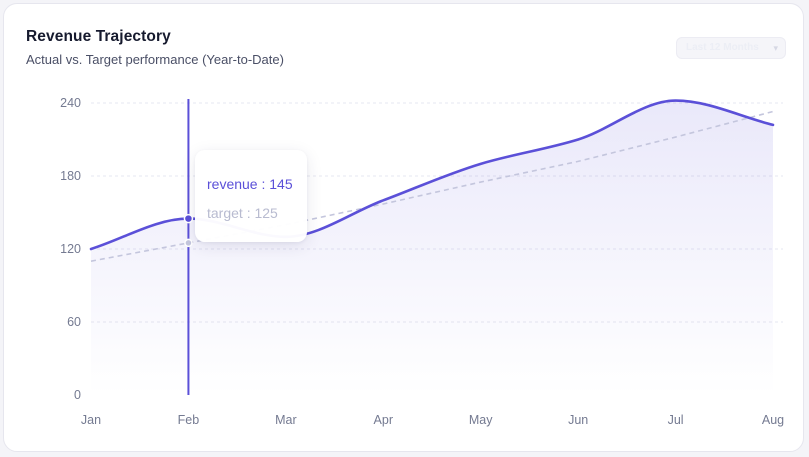 This screenshot has height=457, width=809. What do you see at coordinates (91, 420) in the screenshot?
I see `x-tick-label: Jan` at bounding box center [91, 420].